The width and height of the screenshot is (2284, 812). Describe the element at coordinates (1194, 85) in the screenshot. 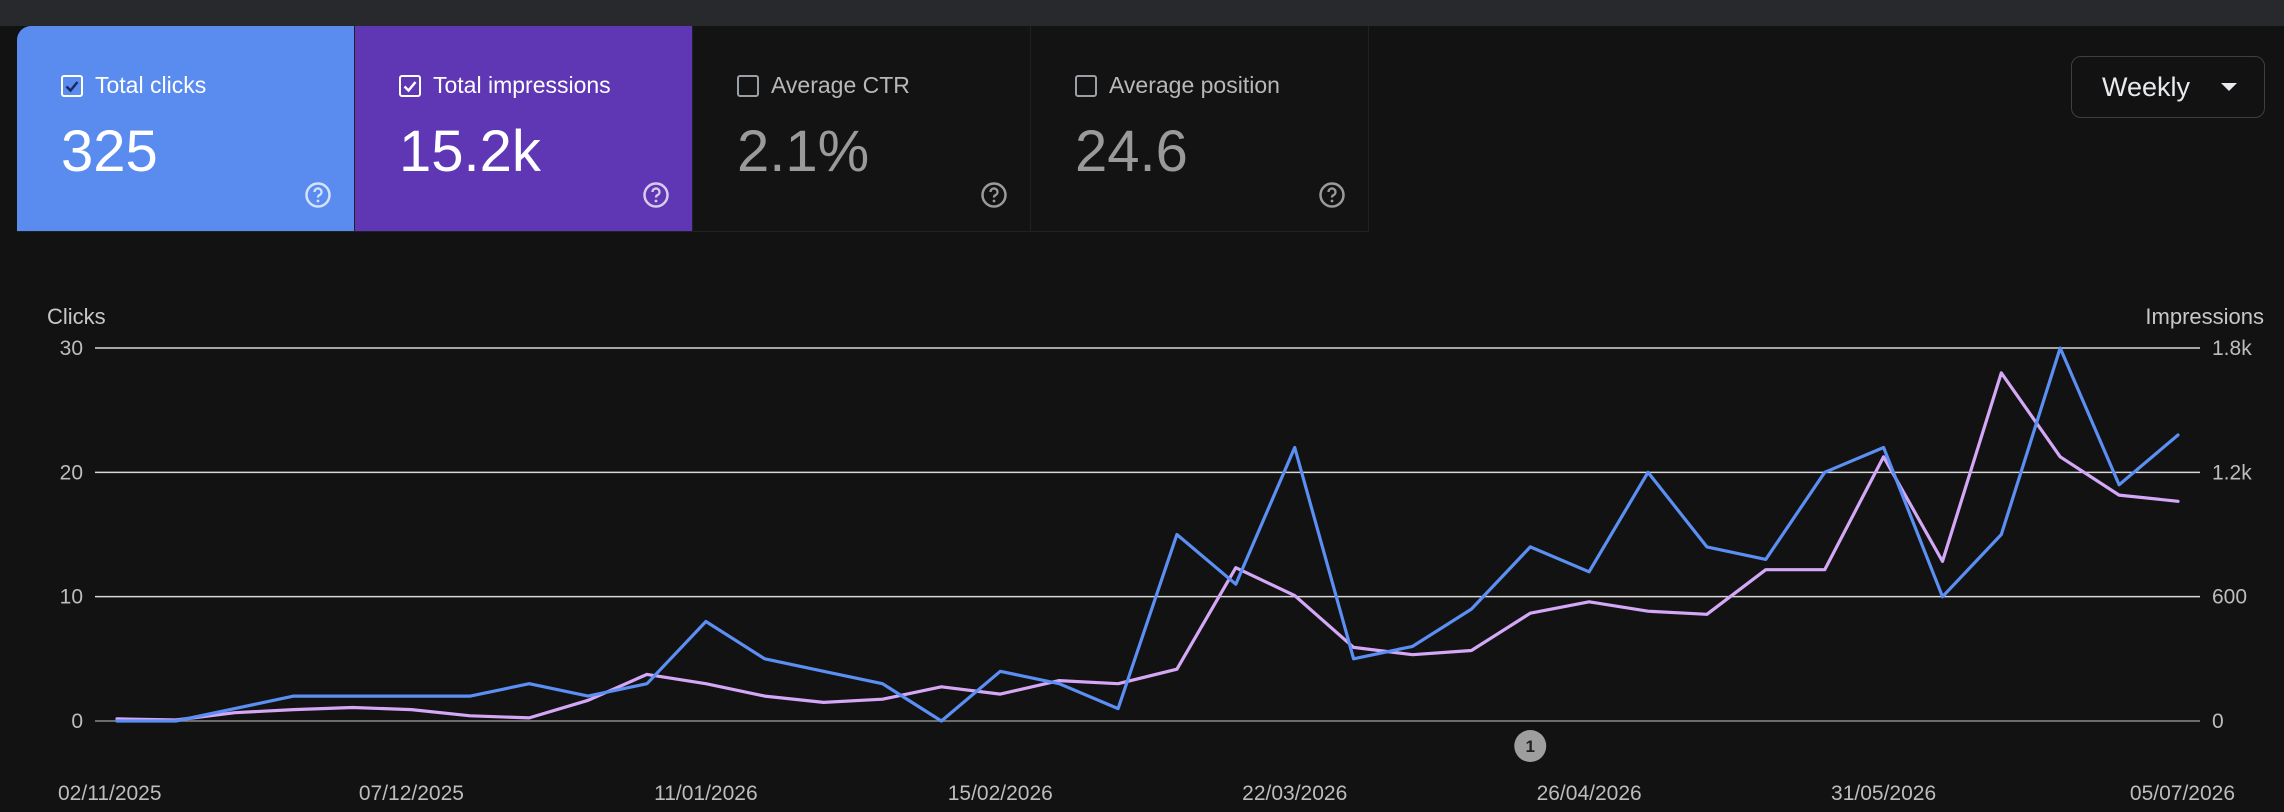

I see `metric-label: Average position` at that location.